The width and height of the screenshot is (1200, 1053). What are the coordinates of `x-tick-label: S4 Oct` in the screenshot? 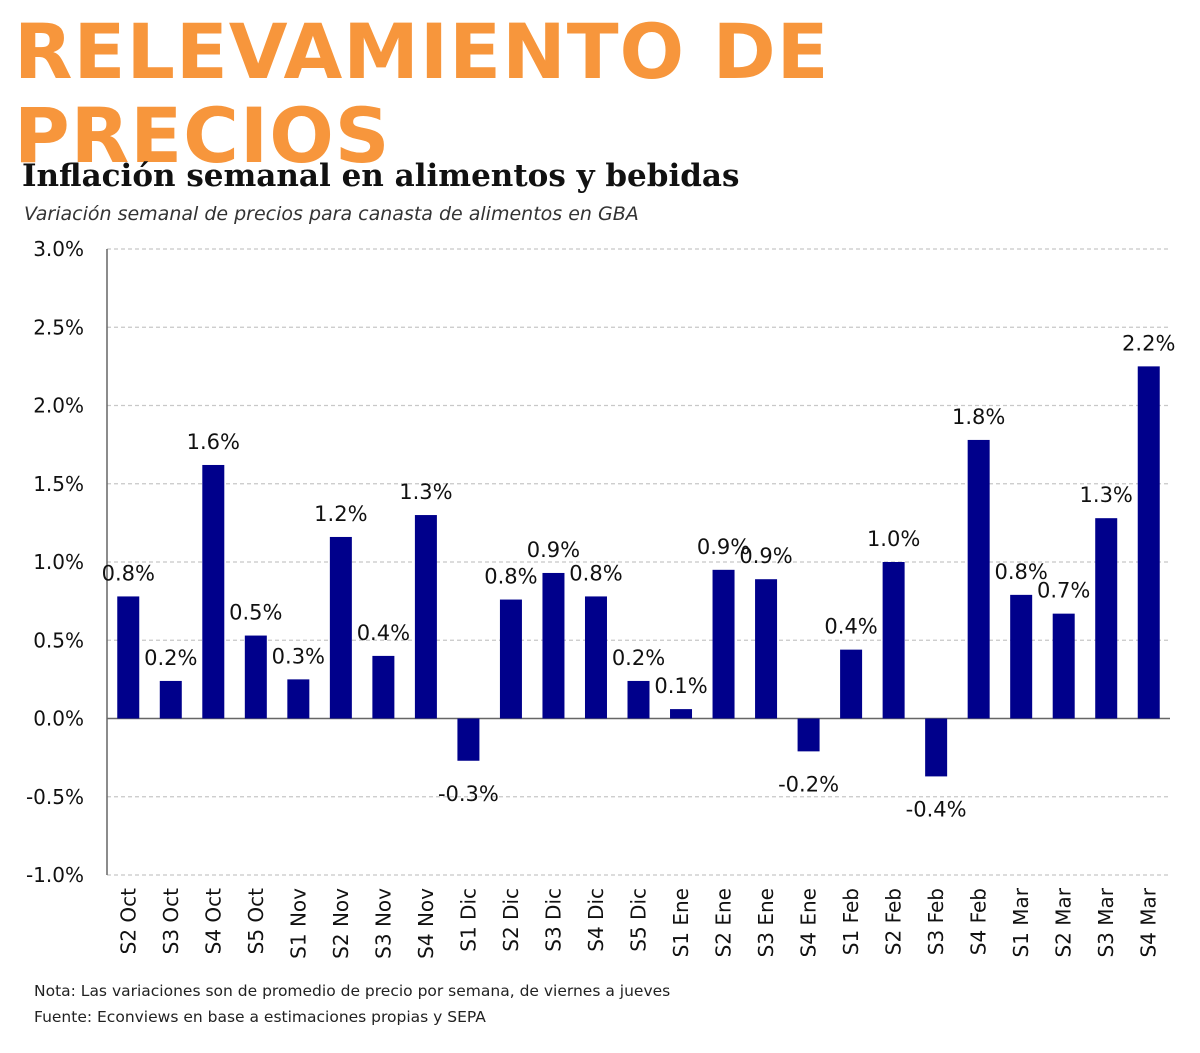 It's located at (213, 921).